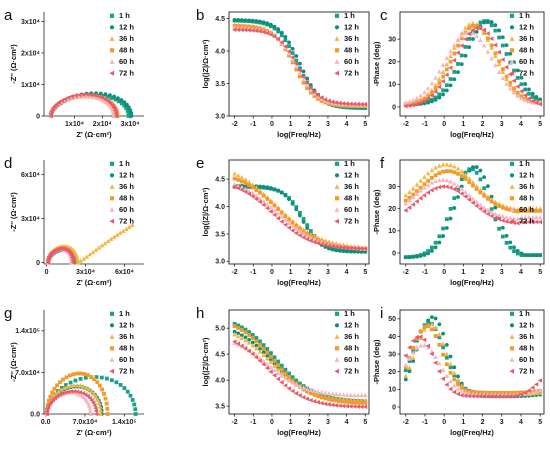 Image resolution: width=550 pixels, height=459 pixels. Describe the element at coordinates (540, 124) in the screenshot. I see `x-tick-label: 5` at that location.